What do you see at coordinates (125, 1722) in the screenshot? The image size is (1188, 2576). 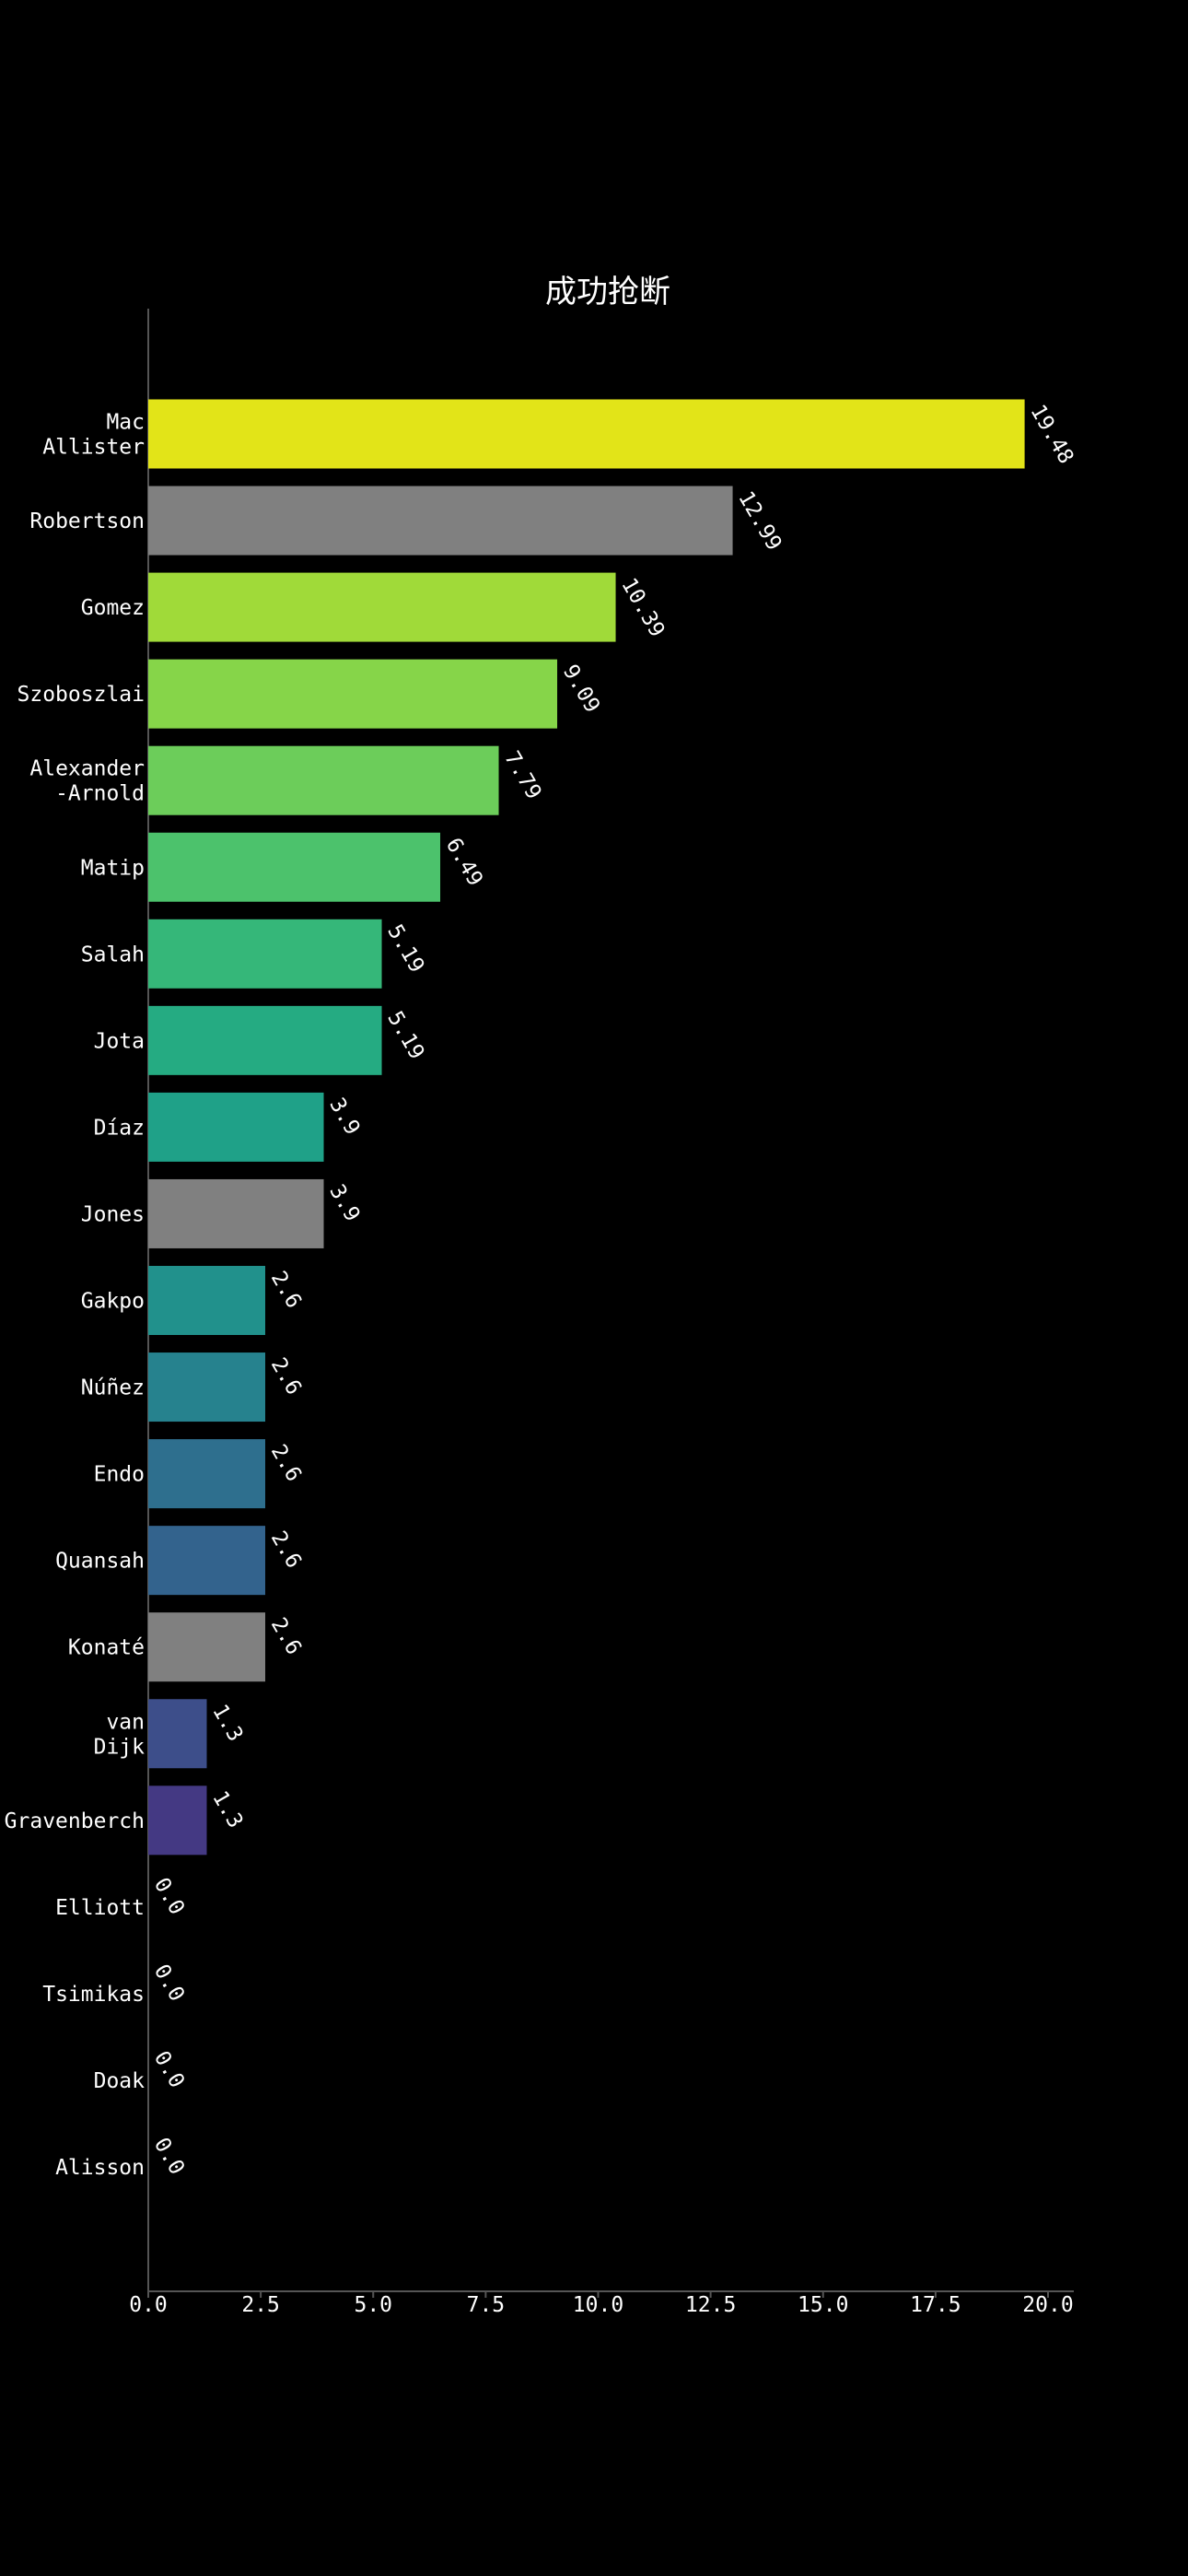 I see `category-label-line: van` at bounding box center [125, 1722].